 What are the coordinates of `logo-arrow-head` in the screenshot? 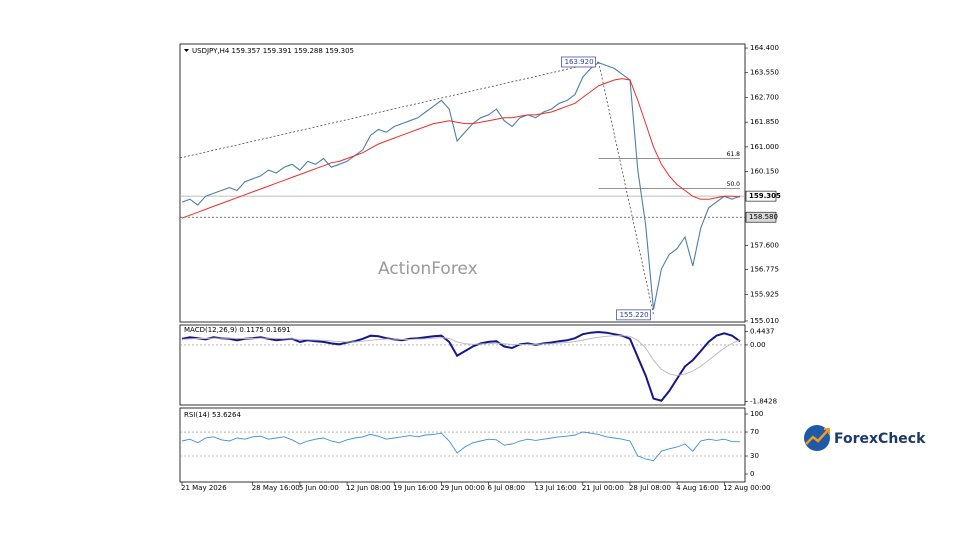 It's located at (827, 431).